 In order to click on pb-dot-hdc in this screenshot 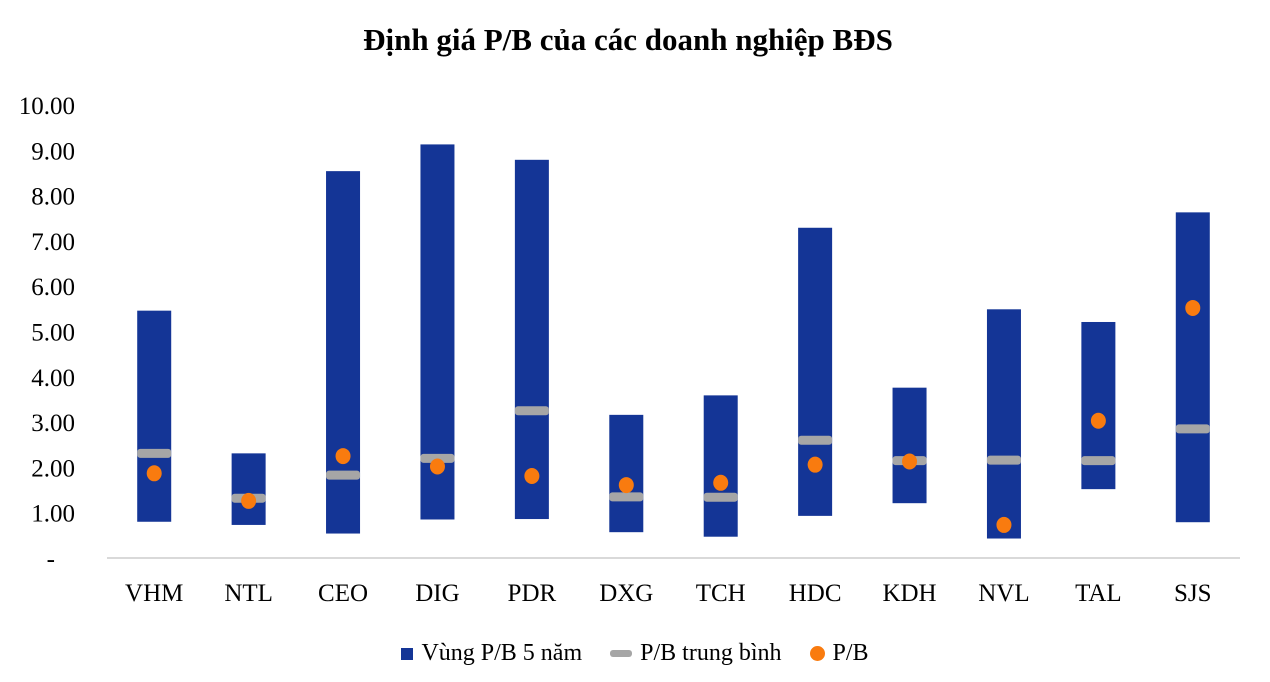, I will do `click(815, 464)`.